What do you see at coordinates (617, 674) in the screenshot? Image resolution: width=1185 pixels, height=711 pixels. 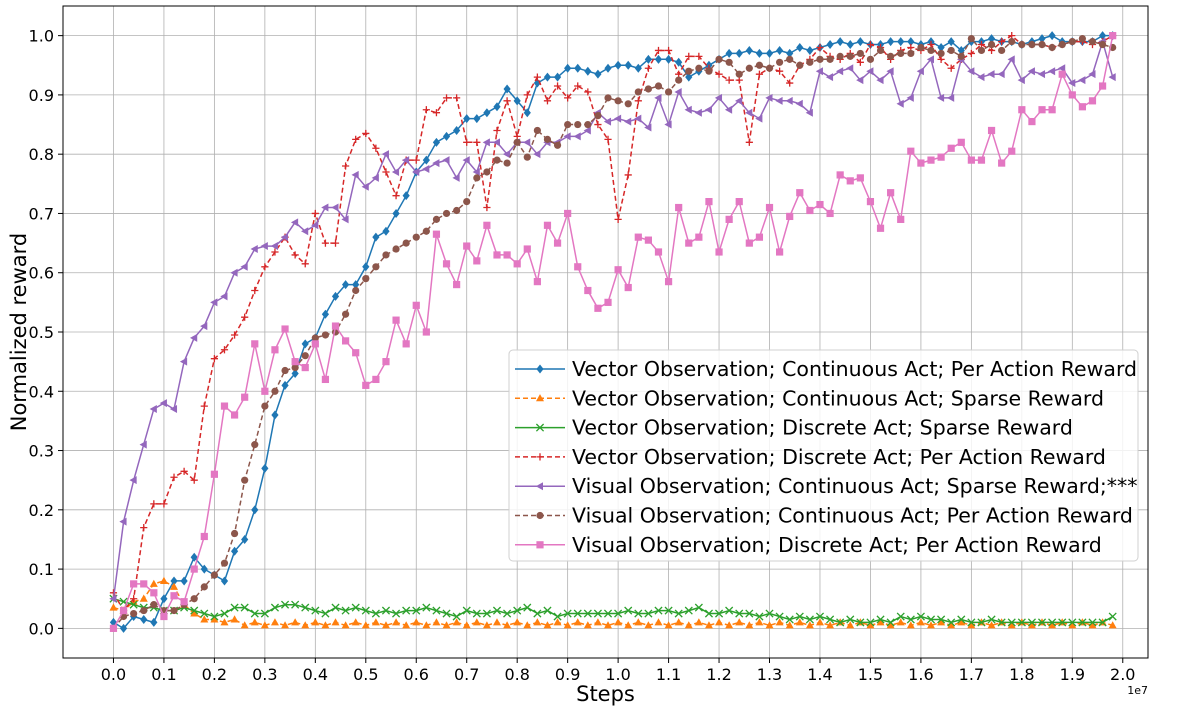 I see `x-tick-label: 1.0` at bounding box center [617, 674].